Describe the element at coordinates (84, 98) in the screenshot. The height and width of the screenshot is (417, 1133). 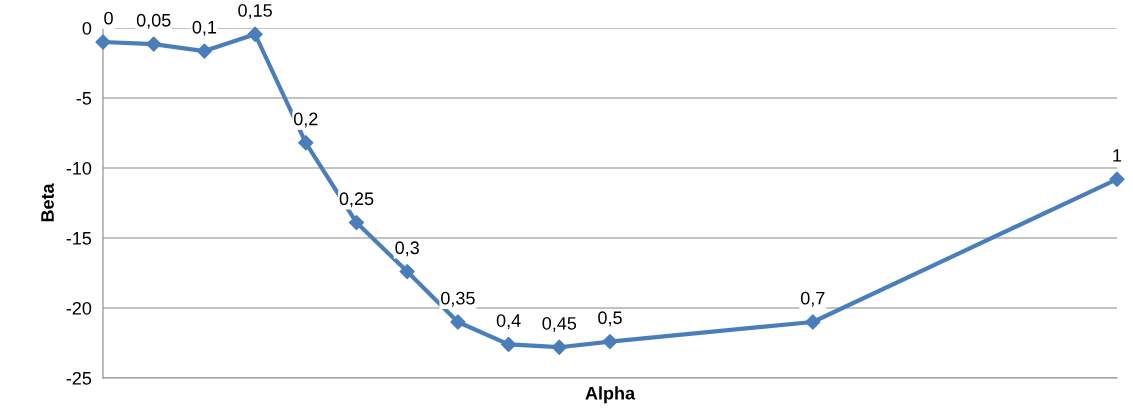
I see `y-tick-label: -5` at that location.